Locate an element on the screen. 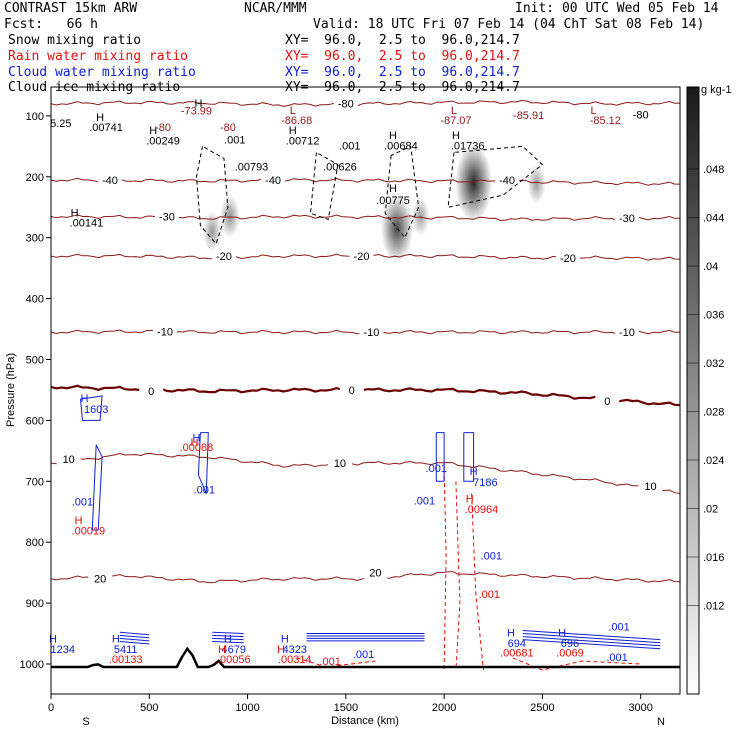 This screenshot has height=740, width=740. contour-label: 4323 is located at coordinates (294, 650).